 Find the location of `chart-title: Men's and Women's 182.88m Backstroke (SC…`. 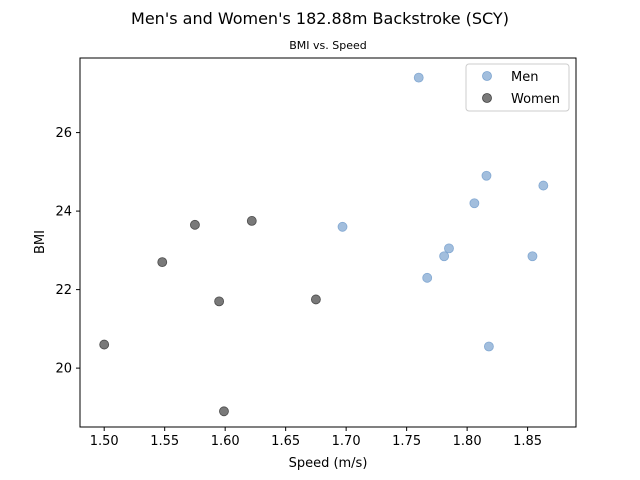

chart-title: Men's and Women's 182.88m Backstroke (SC… is located at coordinates (320, 18).